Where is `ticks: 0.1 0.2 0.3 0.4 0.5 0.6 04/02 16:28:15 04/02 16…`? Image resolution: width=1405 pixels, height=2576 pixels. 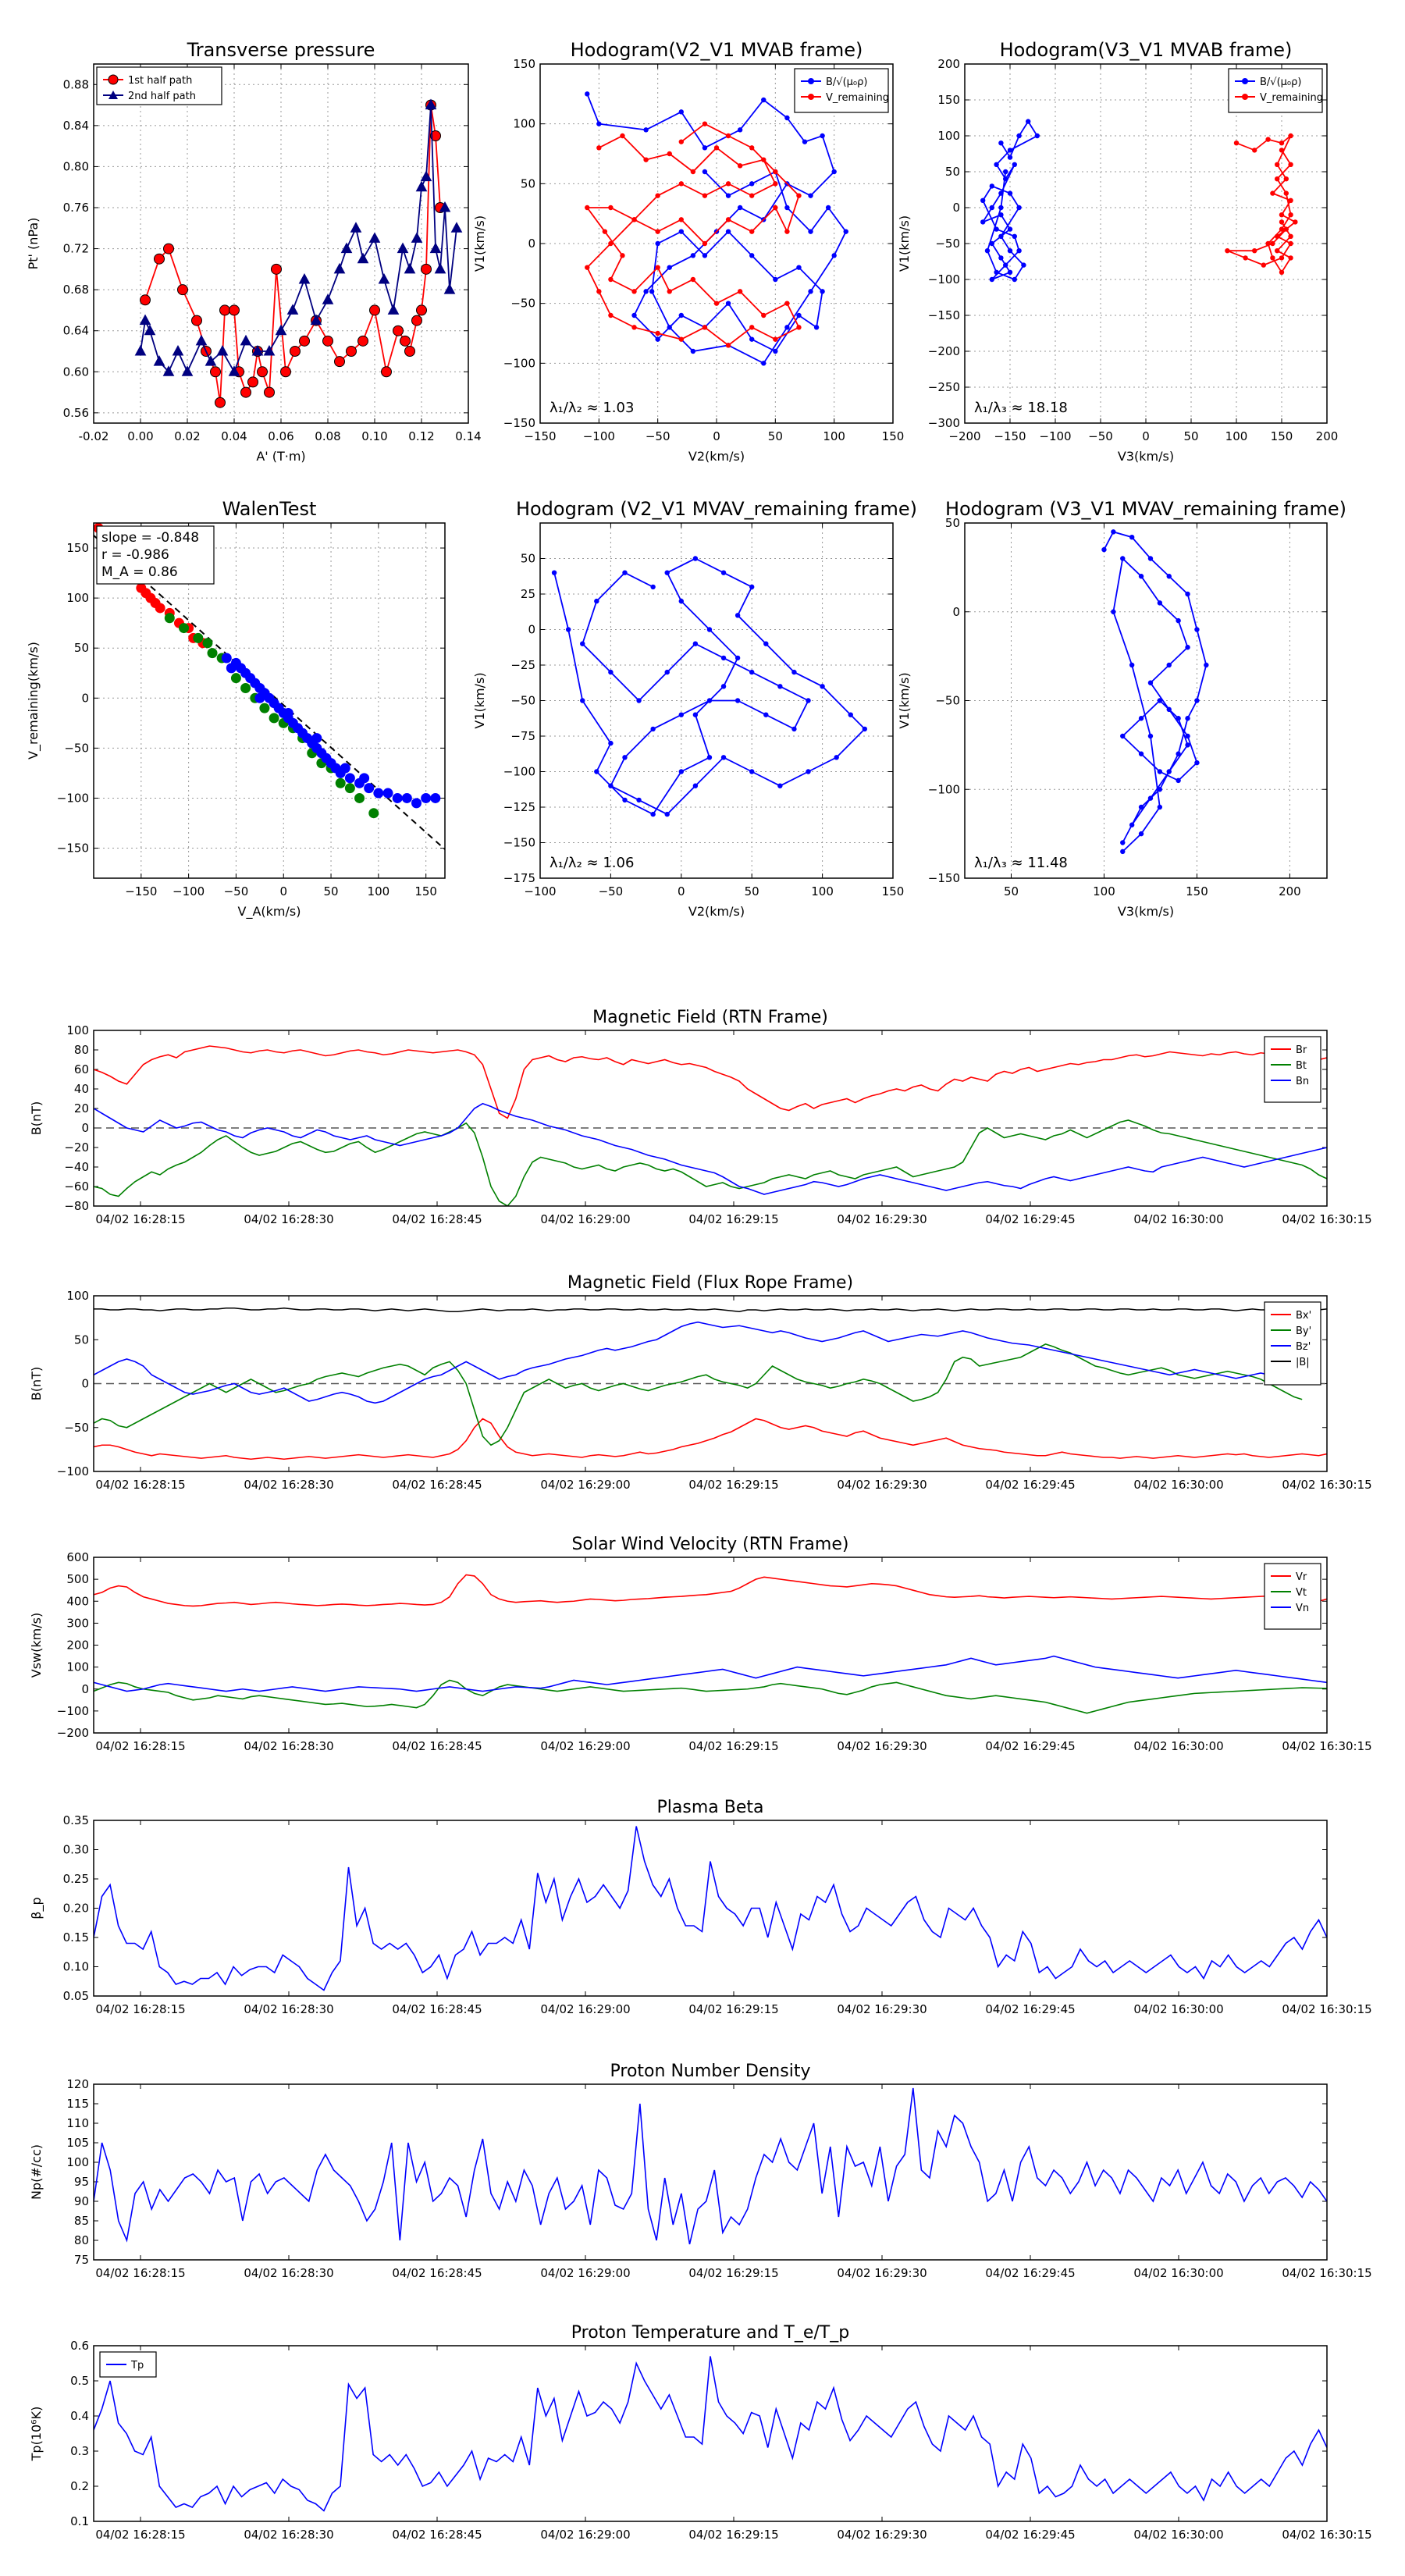 ticks: 0.1 0.2 0.3 0.4 0.5 0.6 04/02 16:28:15 04/02 16… is located at coordinates (721, 2440).